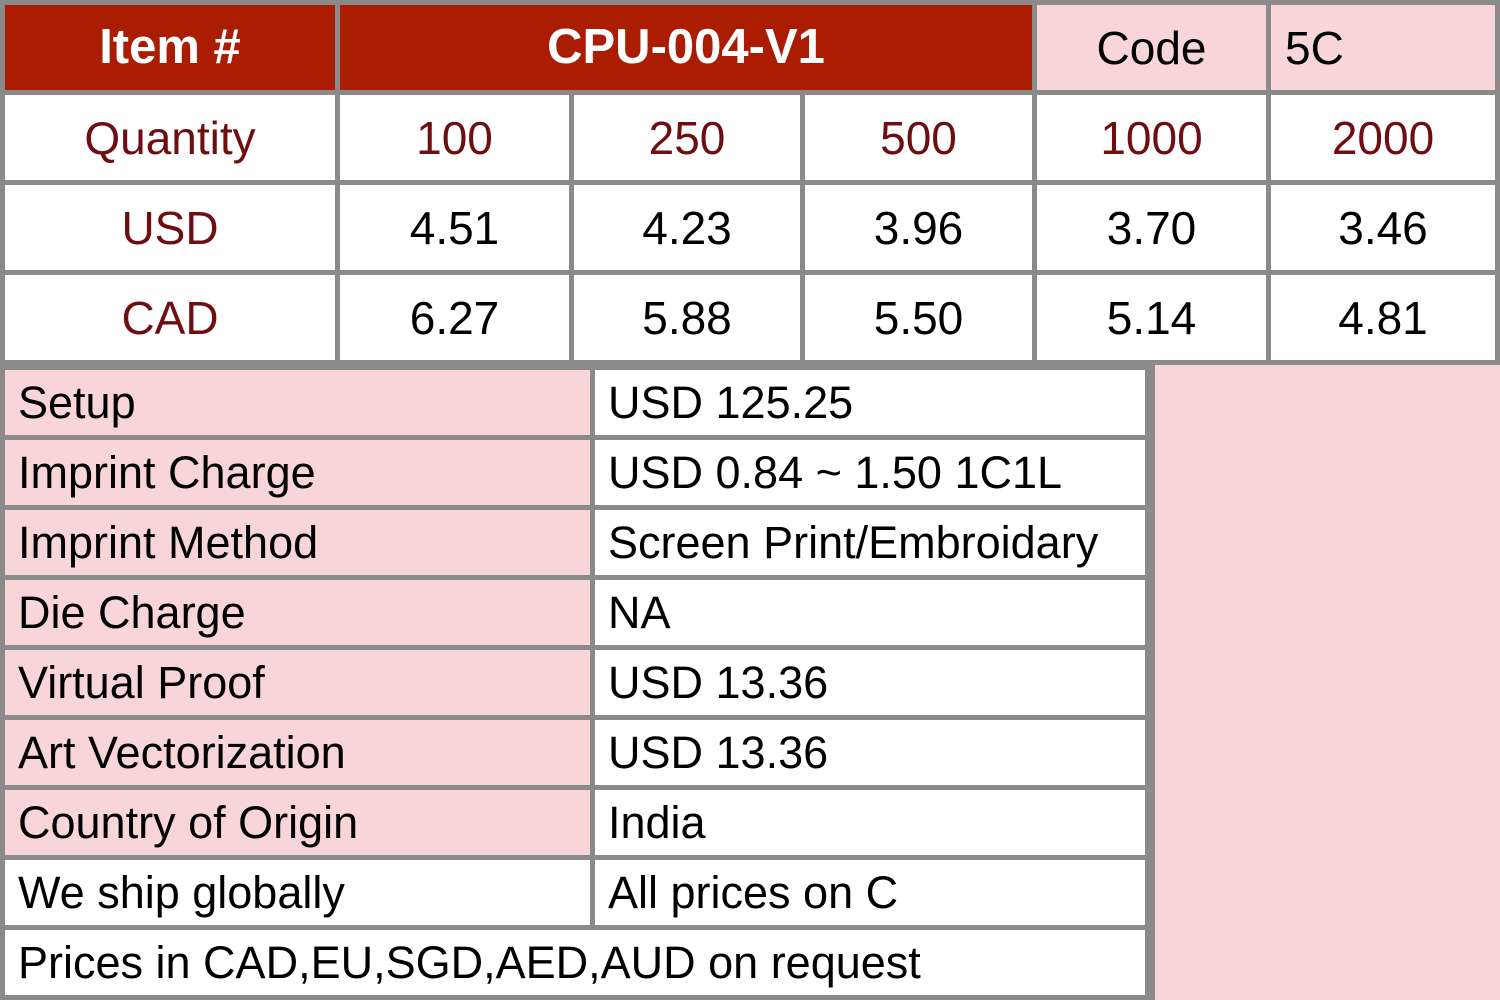 This screenshot has width=1500, height=1000. What do you see at coordinates (1383, 317) in the screenshot?
I see `cad-price: 4.81` at bounding box center [1383, 317].